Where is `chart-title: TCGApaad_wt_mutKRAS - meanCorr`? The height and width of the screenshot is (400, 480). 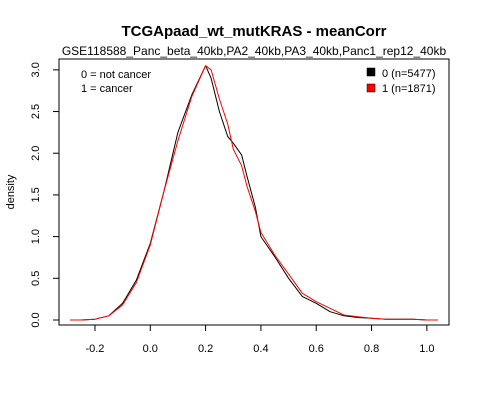 chart-title: TCGApaad_wt_mutKRAS - meanCorr is located at coordinates (253, 31).